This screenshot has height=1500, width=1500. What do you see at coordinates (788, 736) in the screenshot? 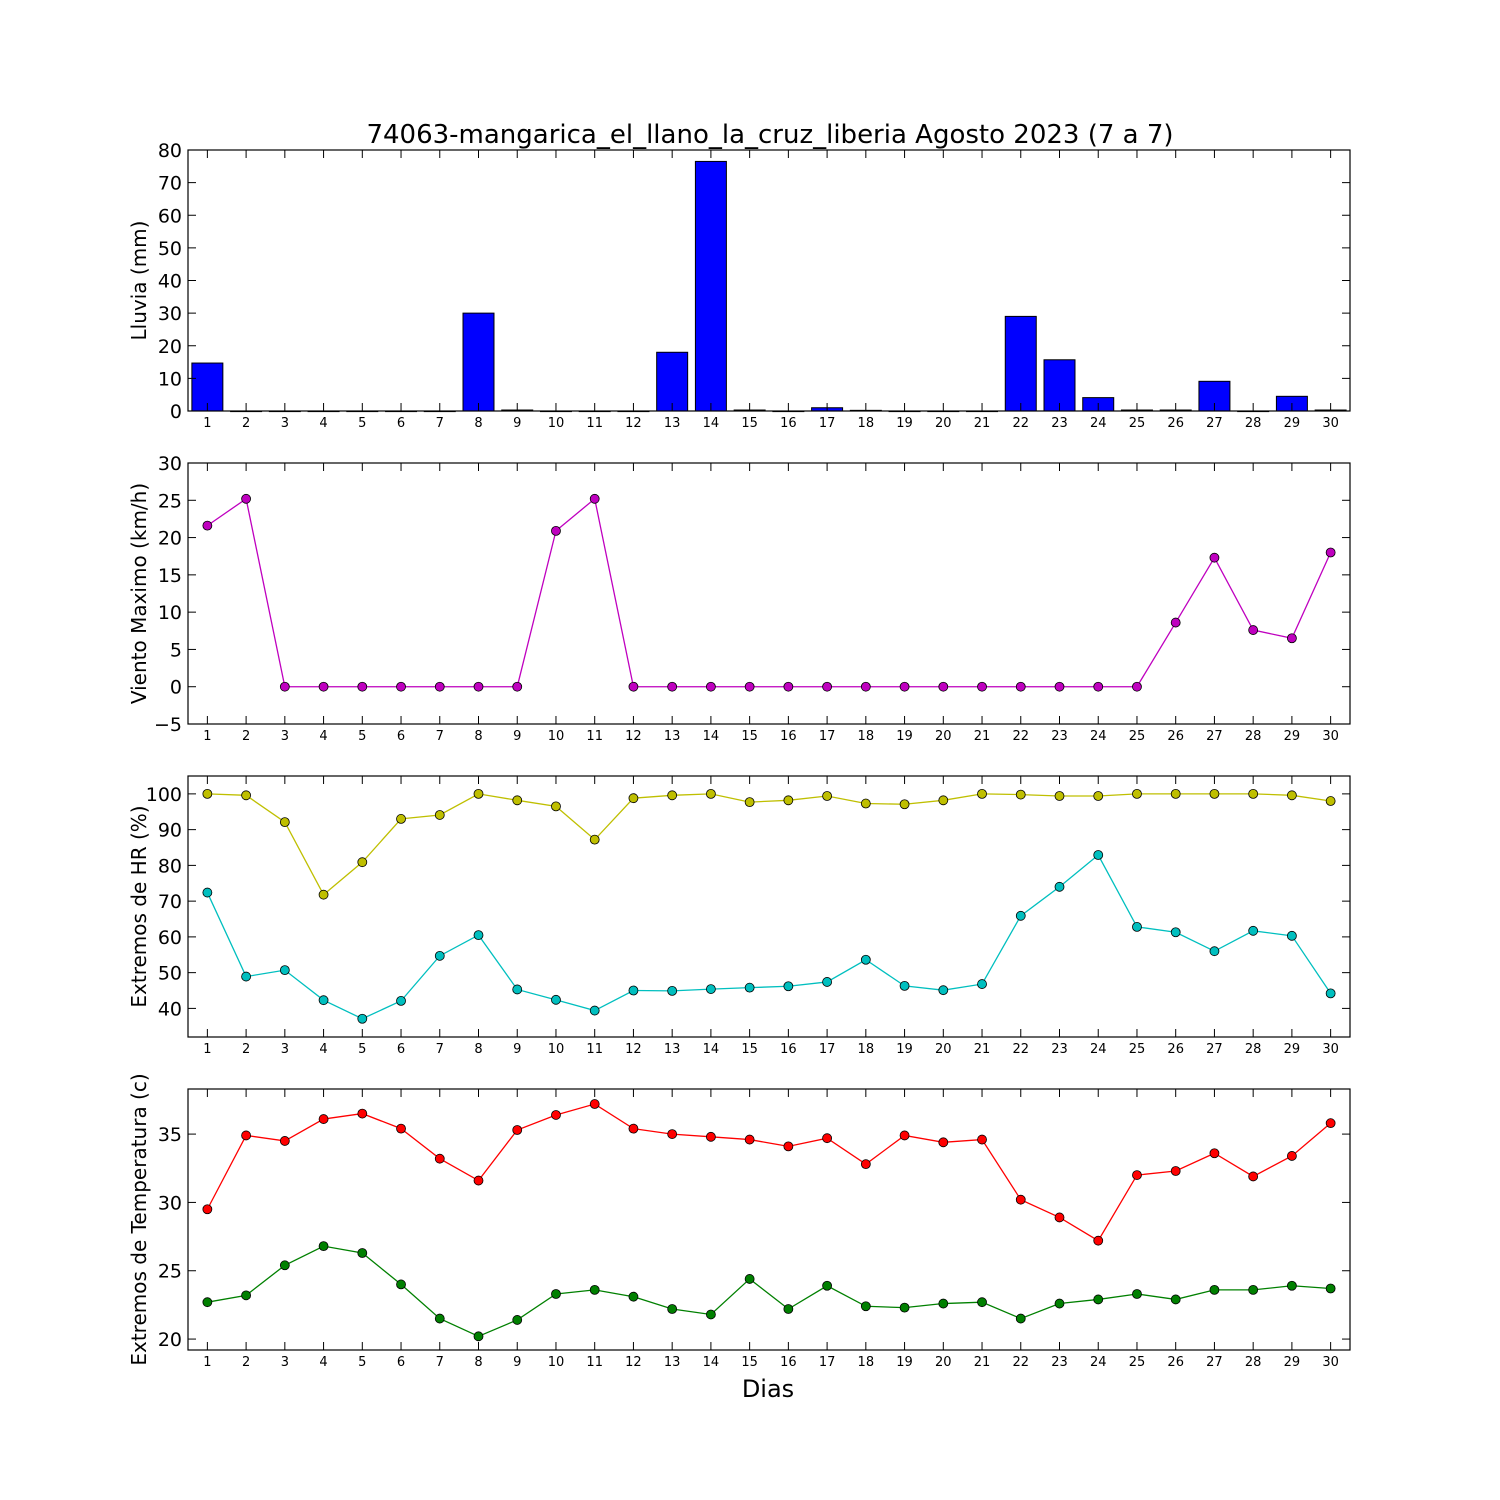
I see `x-tick-label: 16` at bounding box center [788, 736].